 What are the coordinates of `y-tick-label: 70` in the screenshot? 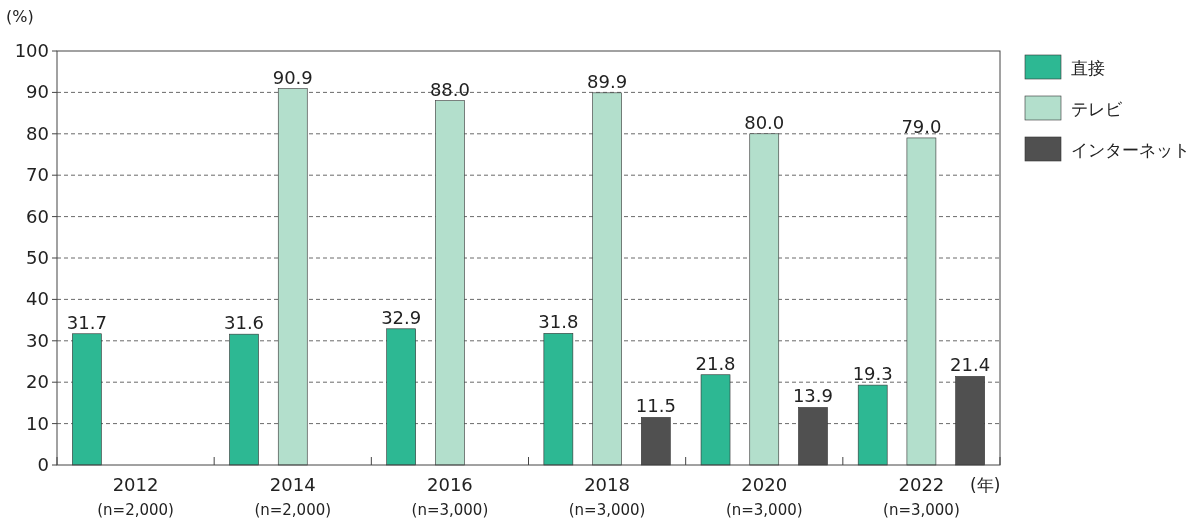 It's located at (37, 175).